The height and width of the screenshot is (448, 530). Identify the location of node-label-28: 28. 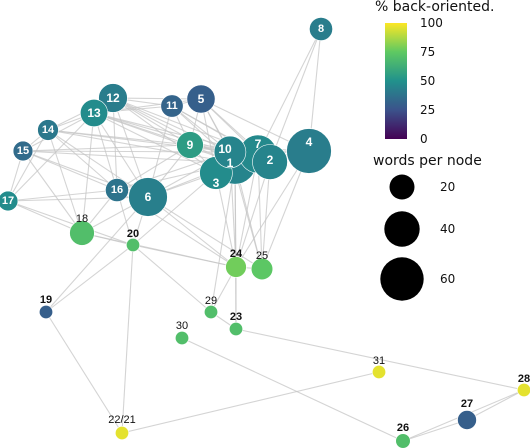
(524, 379).